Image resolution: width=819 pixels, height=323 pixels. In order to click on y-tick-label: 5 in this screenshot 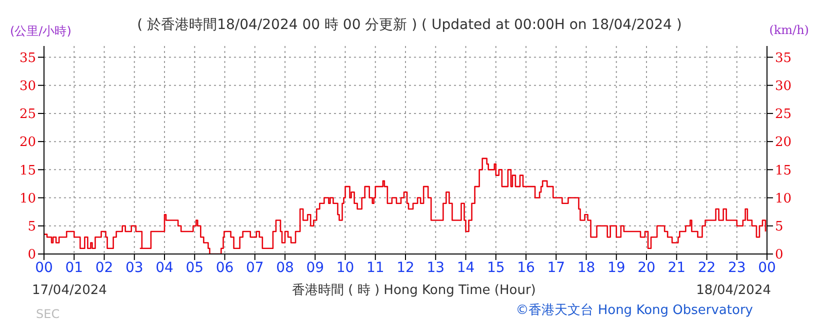, I will do `click(32, 227)`.